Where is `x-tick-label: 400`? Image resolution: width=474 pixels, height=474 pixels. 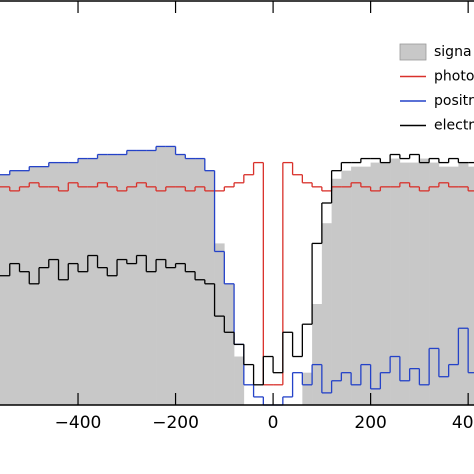 x-tick-label: 400 is located at coordinates (463, 423).